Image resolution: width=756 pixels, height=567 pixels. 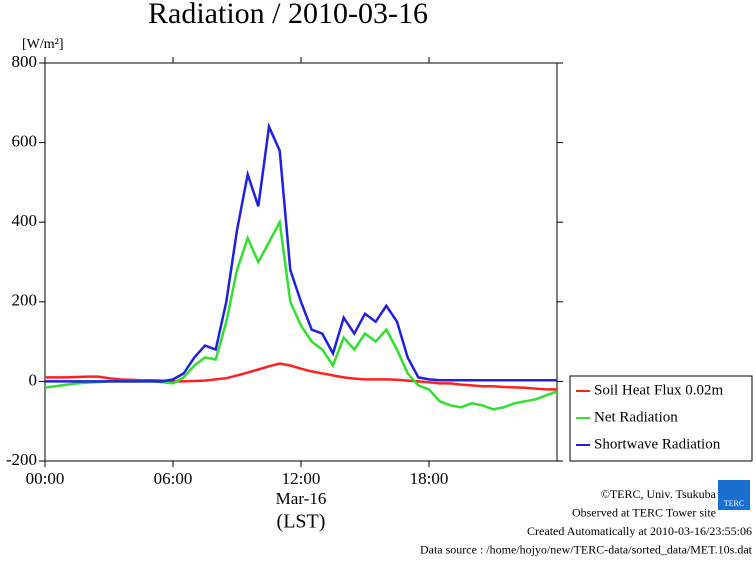 What do you see at coordinates (659, 390) in the screenshot?
I see `legend-label: Soil Heat Flux 0.02m` at bounding box center [659, 390].